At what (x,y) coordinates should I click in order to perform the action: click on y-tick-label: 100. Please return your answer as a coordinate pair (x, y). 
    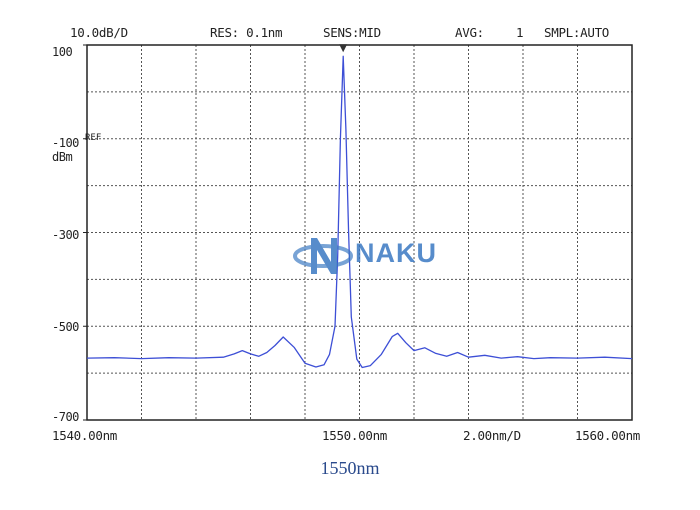
    Looking at the image, I should click on (62, 52).